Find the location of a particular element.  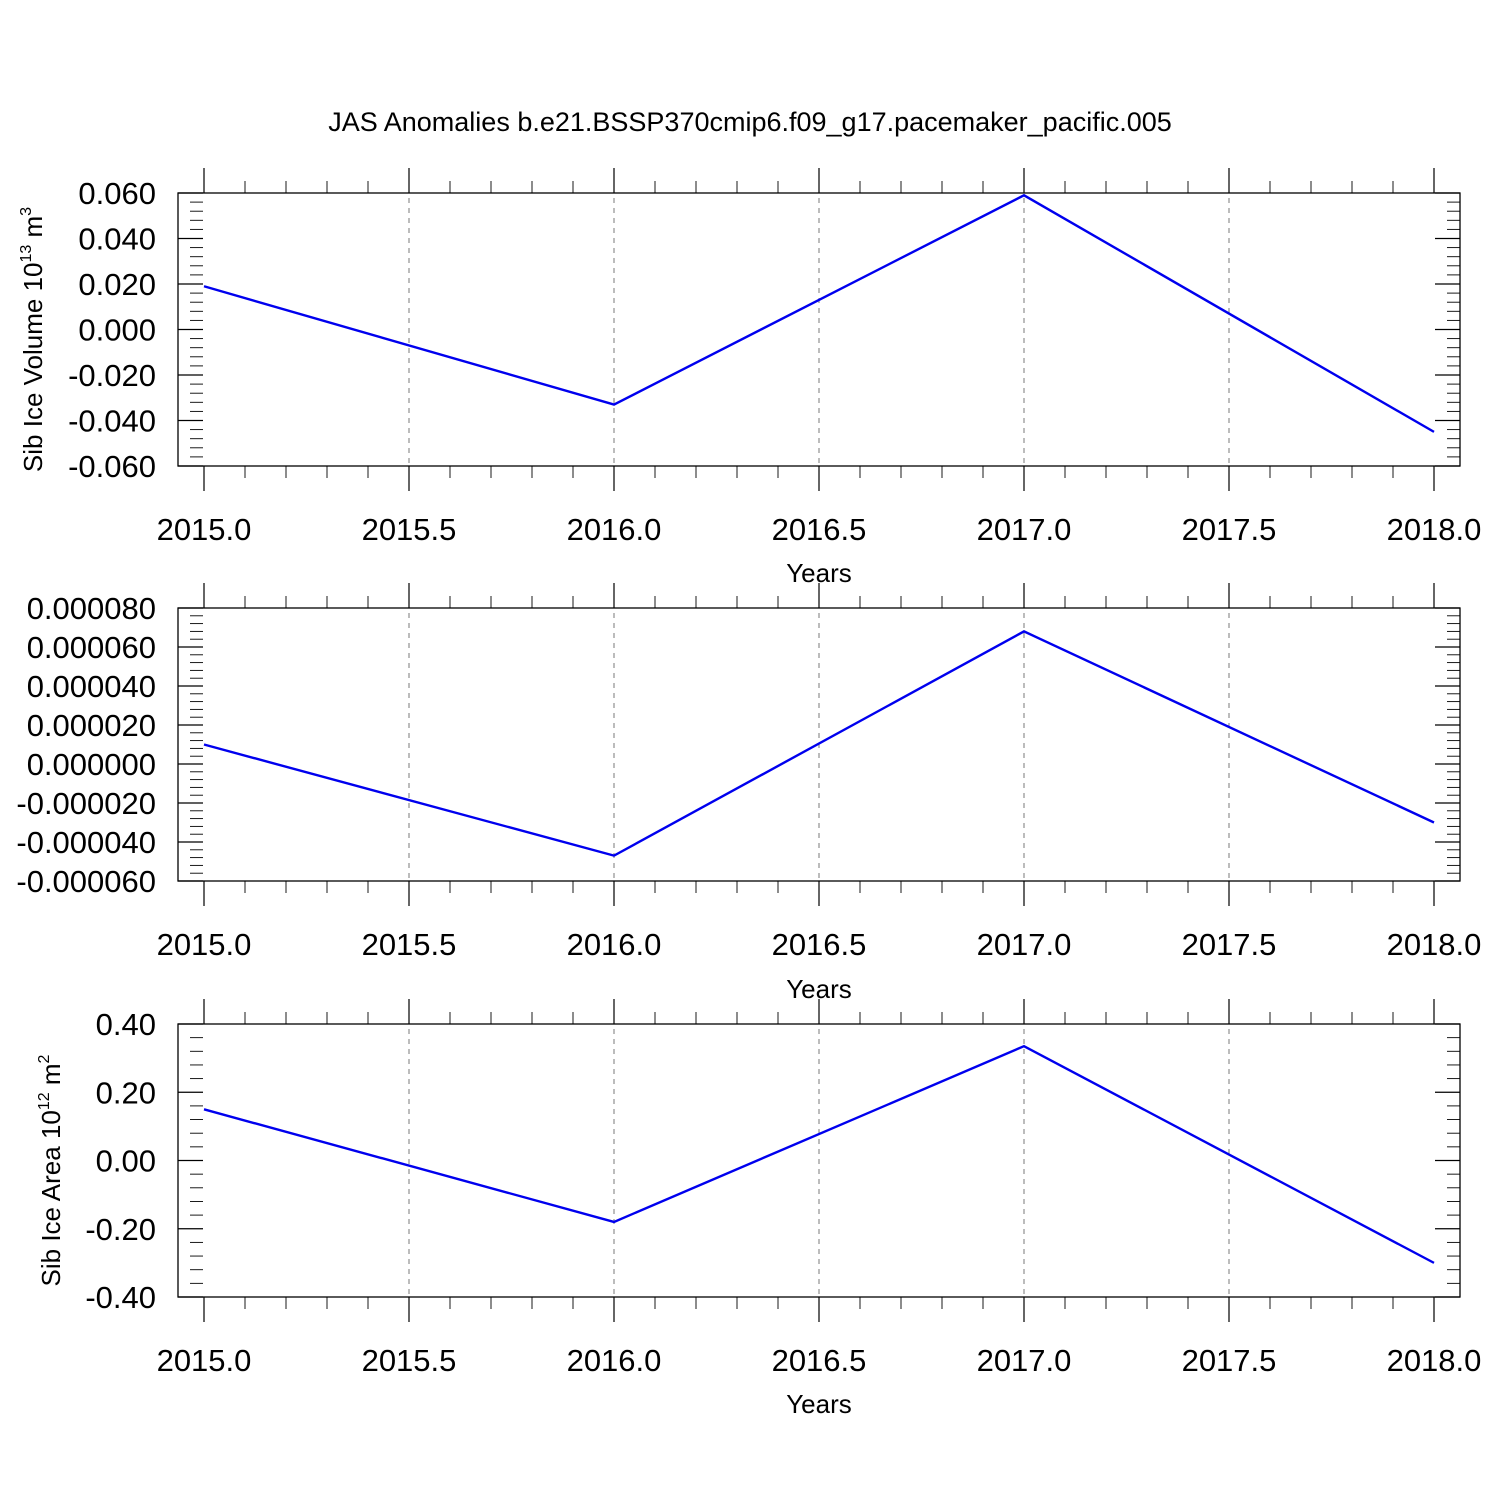

y-tick-label: 0.000060 is located at coordinates (91, 647).